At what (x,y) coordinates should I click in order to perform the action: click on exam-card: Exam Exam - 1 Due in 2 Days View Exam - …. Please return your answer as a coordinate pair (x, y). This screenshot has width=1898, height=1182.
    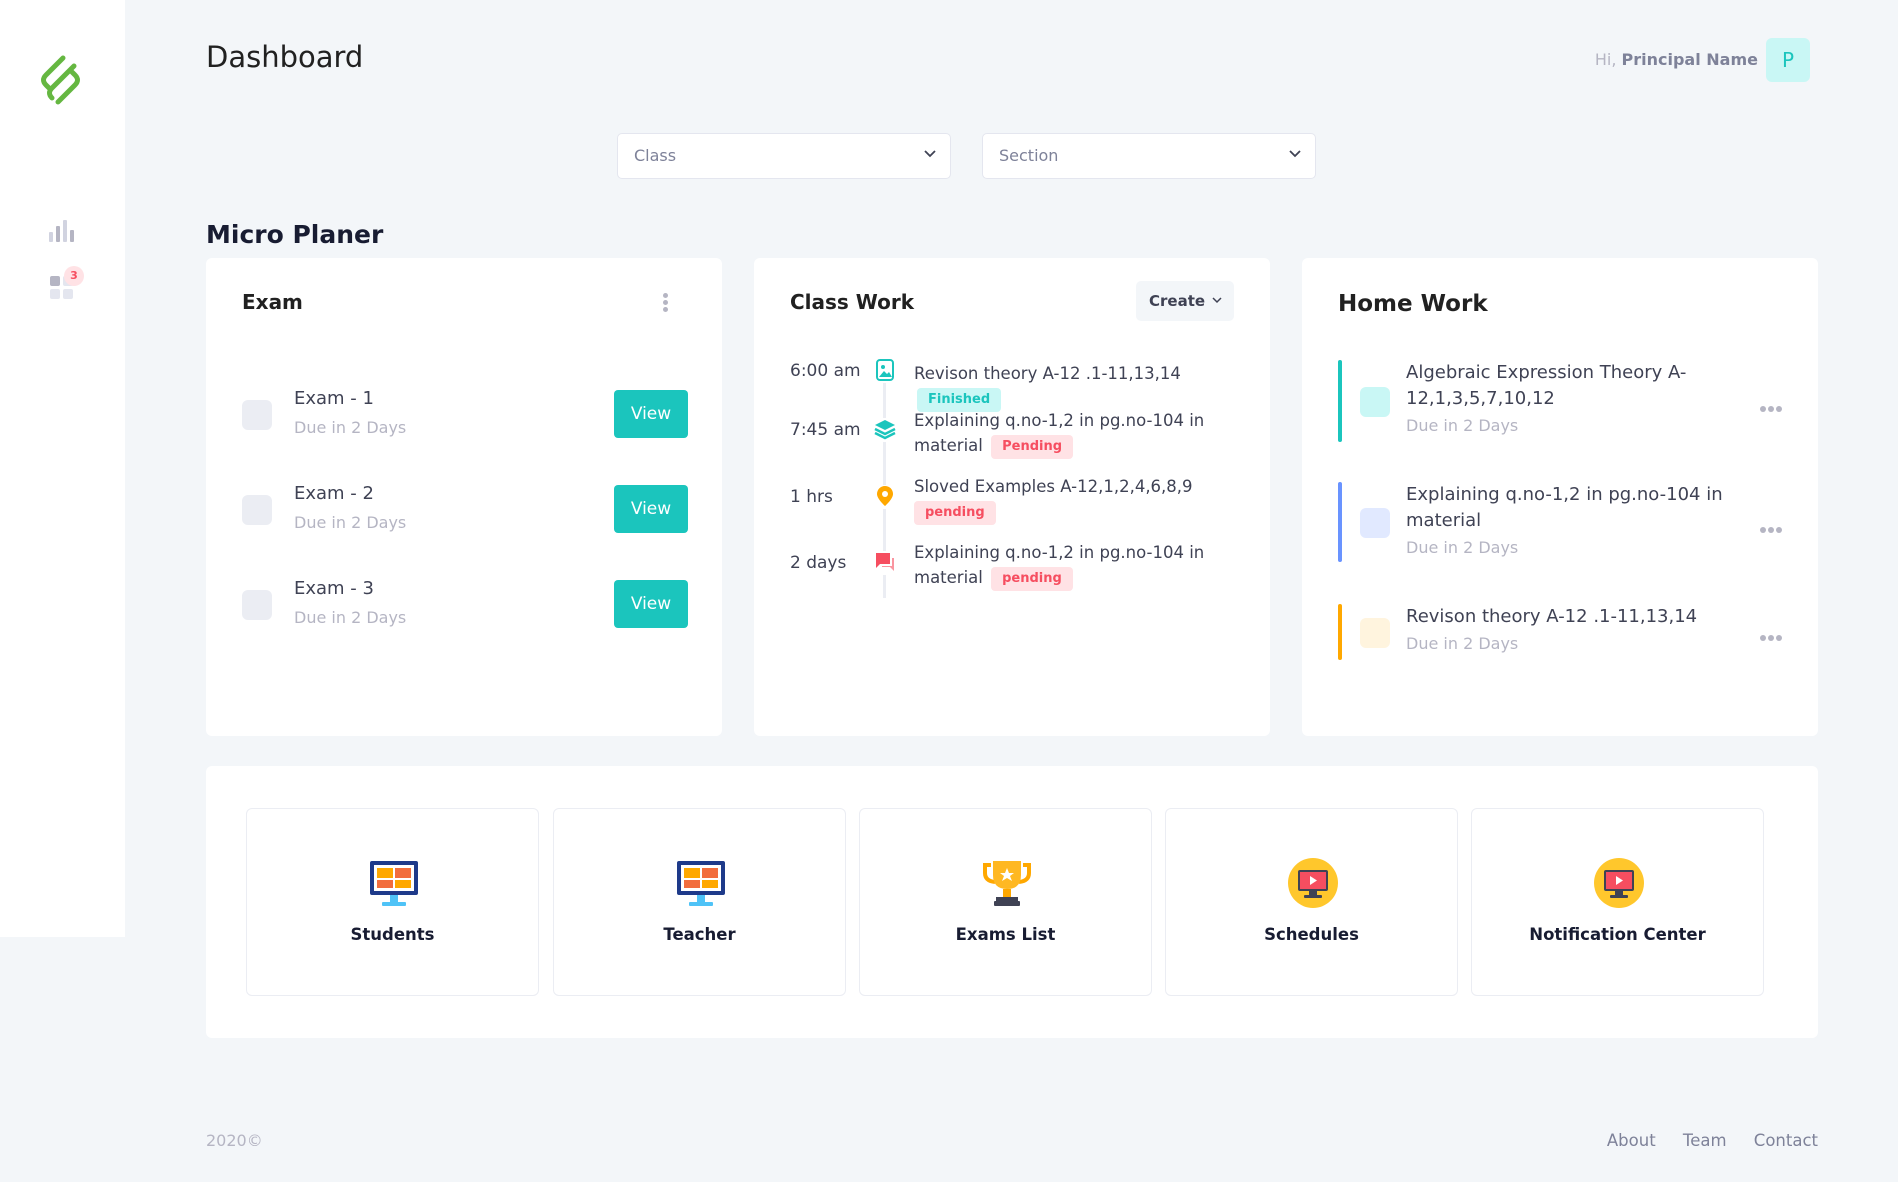
    Looking at the image, I should click on (464, 497).